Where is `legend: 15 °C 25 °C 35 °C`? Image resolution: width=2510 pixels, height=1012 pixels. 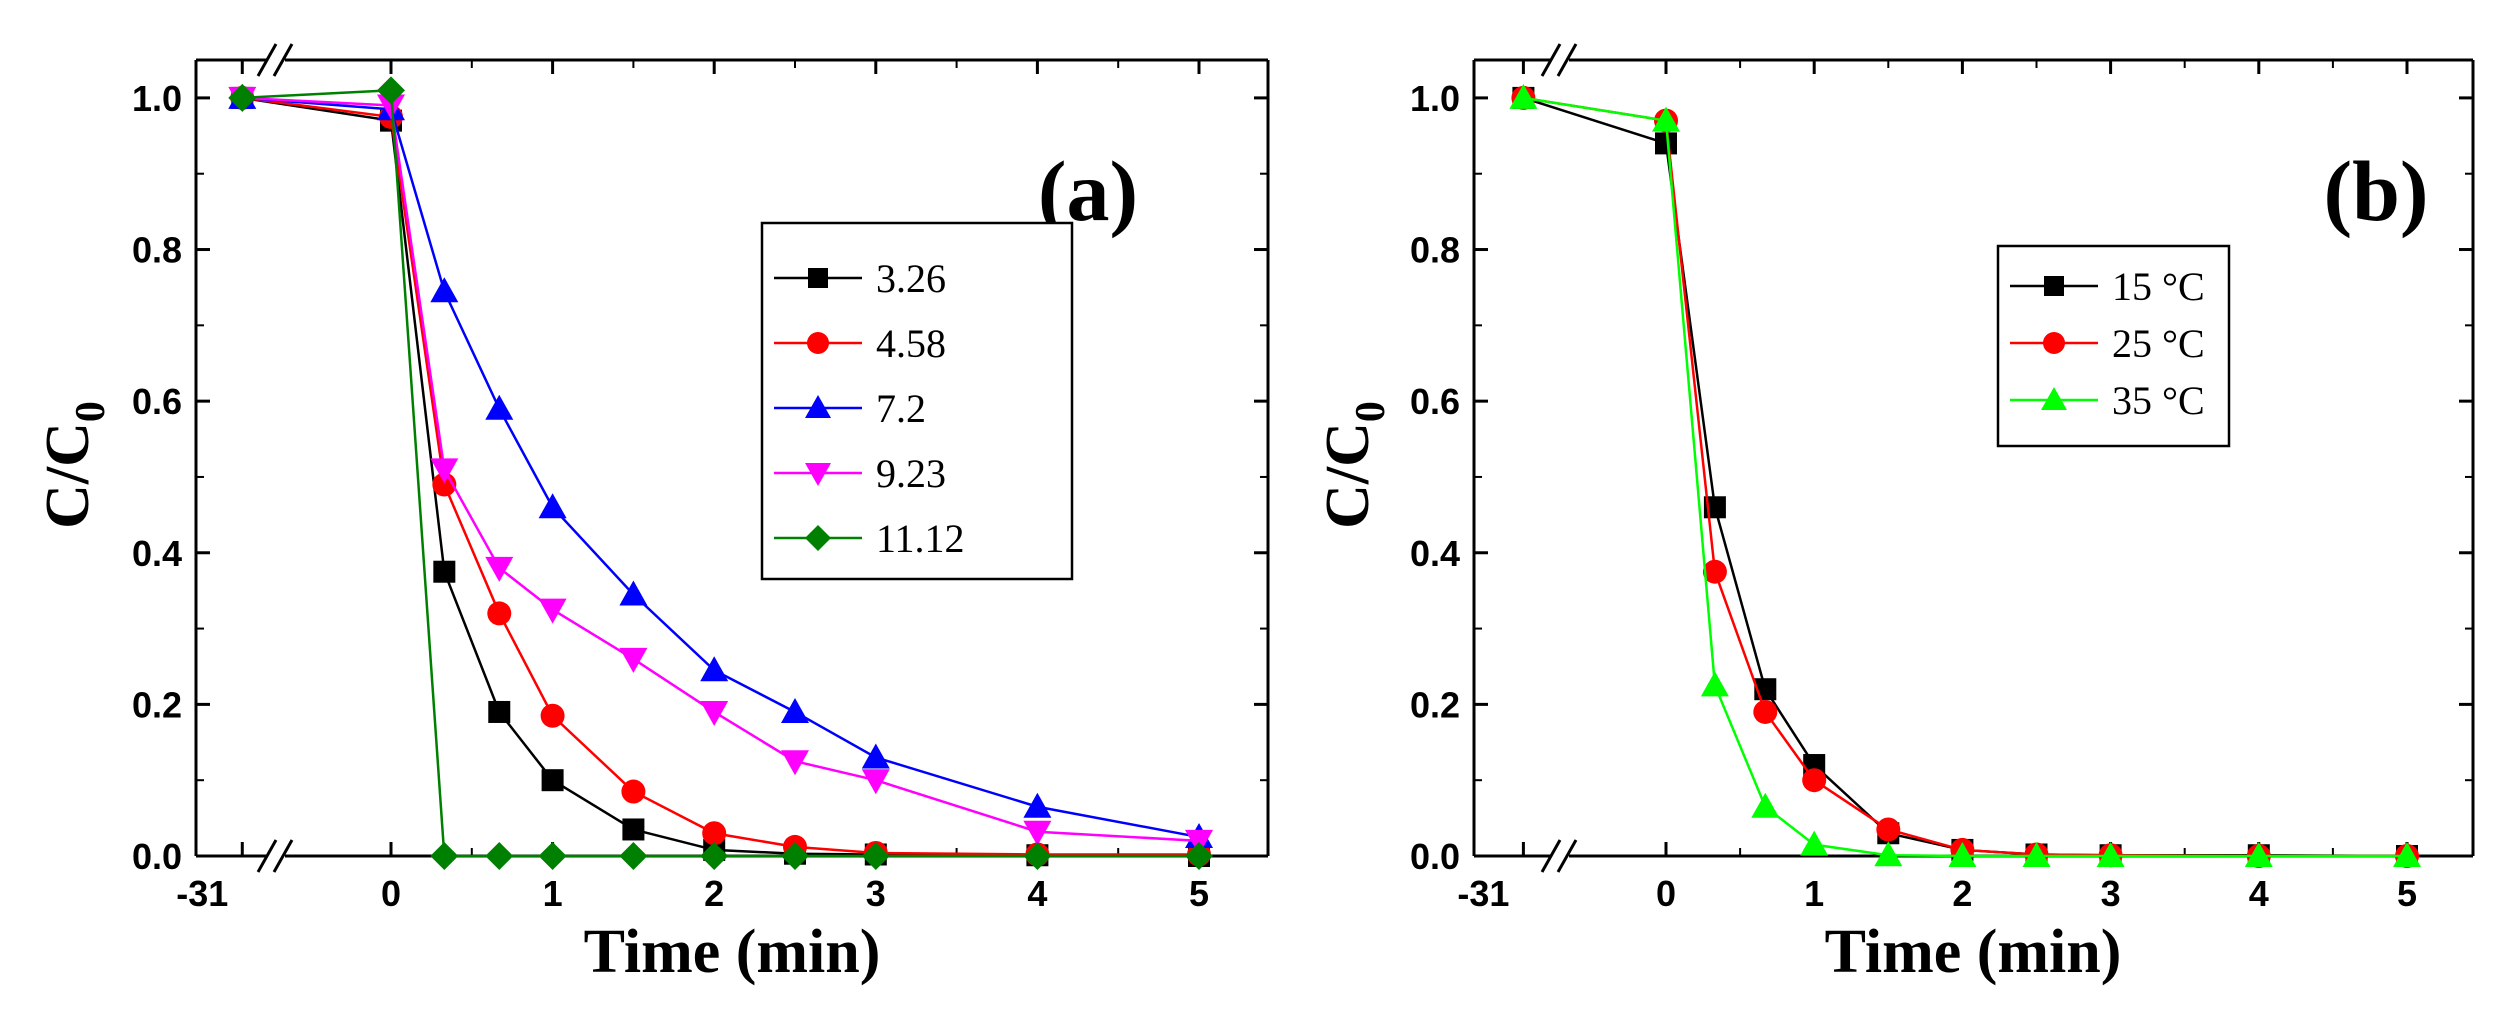 legend: 15 °C 25 °C 35 °C is located at coordinates (2113, 346).